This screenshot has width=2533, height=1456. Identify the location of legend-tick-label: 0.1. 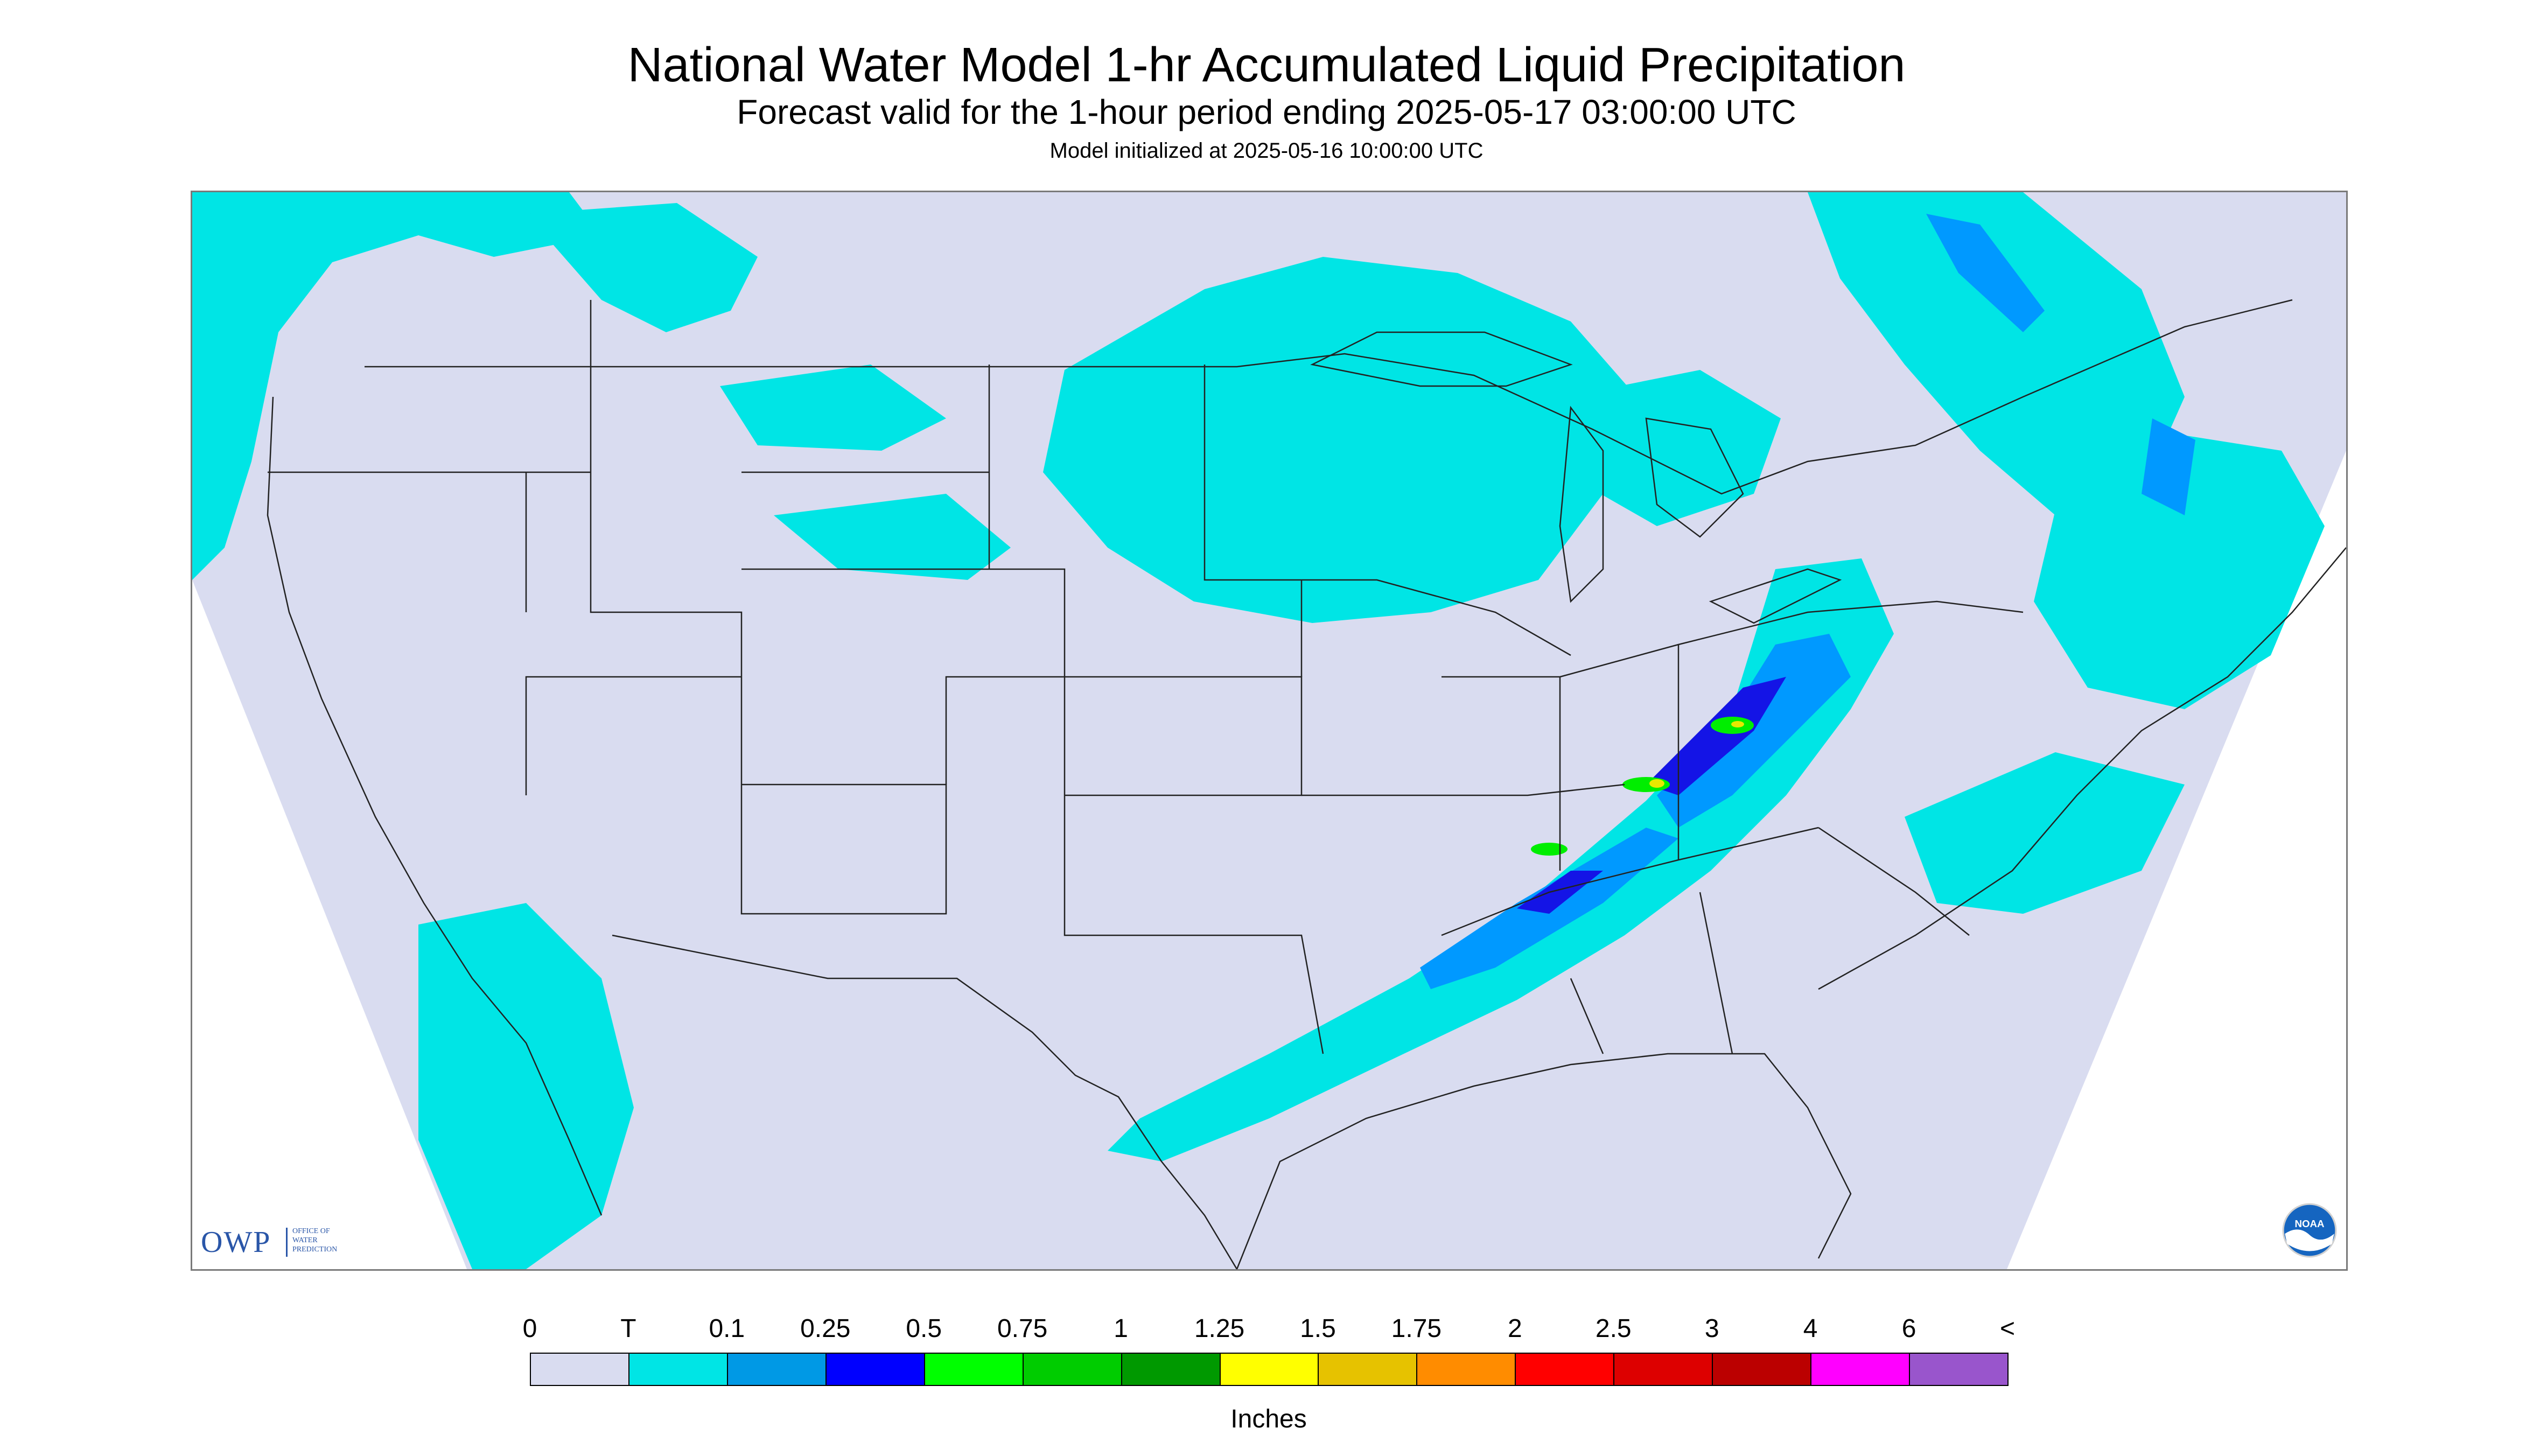
(727, 1328).